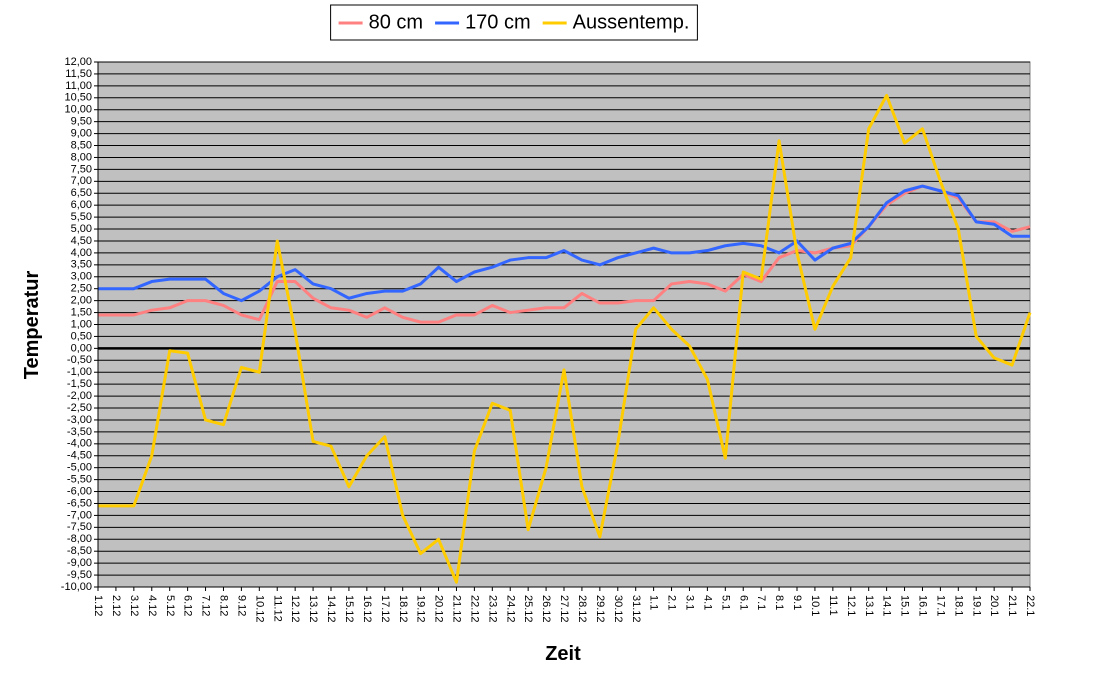  Describe the element at coordinates (188, 605) in the screenshot. I see `x-tick-label: 6.12` at that location.